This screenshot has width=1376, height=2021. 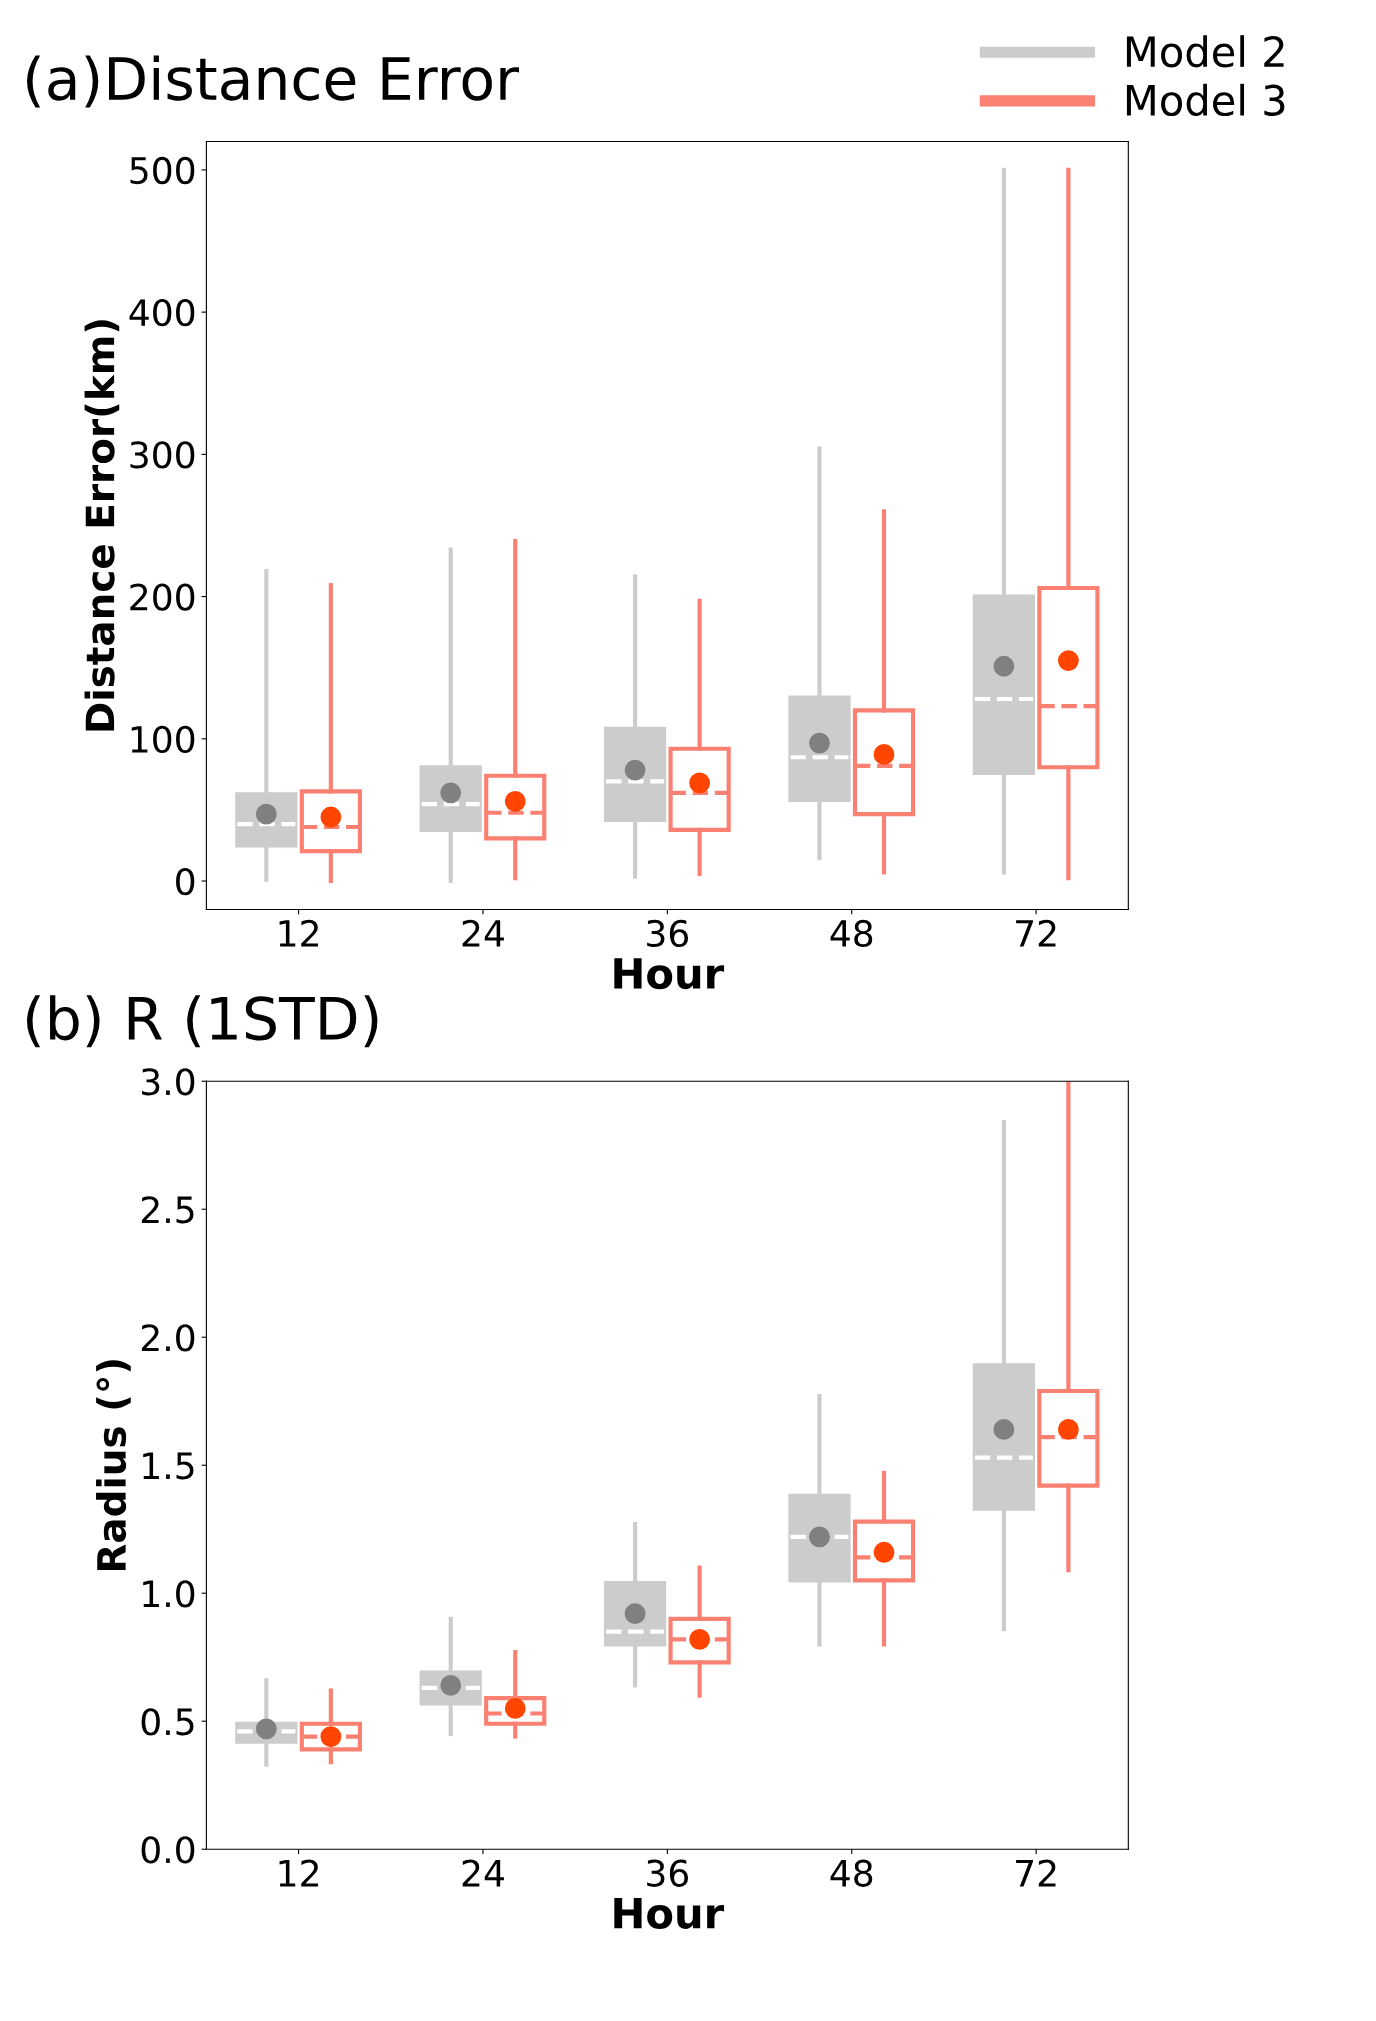 What do you see at coordinates (1205, 51) in the screenshot?
I see `legend-label: Model 2` at bounding box center [1205, 51].